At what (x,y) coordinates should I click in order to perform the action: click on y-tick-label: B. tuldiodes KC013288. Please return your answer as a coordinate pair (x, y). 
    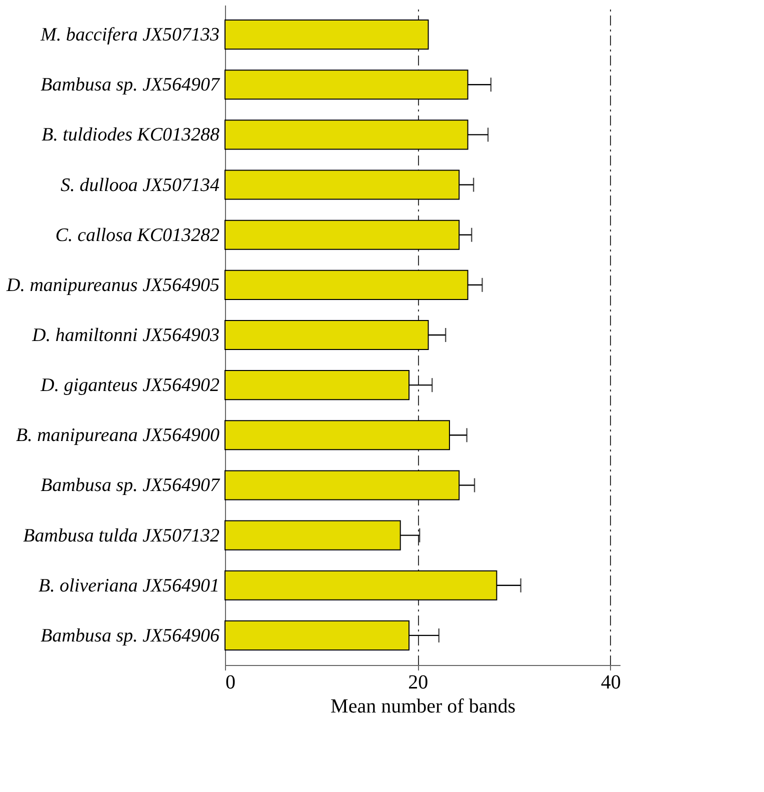
    Looking at the image, I should click on (131, 135).